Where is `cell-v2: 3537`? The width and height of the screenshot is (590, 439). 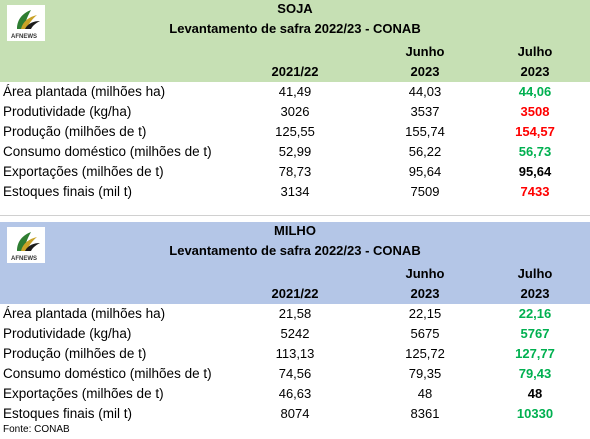
cell-v2: 3537 is located at coordinates (425, 111).